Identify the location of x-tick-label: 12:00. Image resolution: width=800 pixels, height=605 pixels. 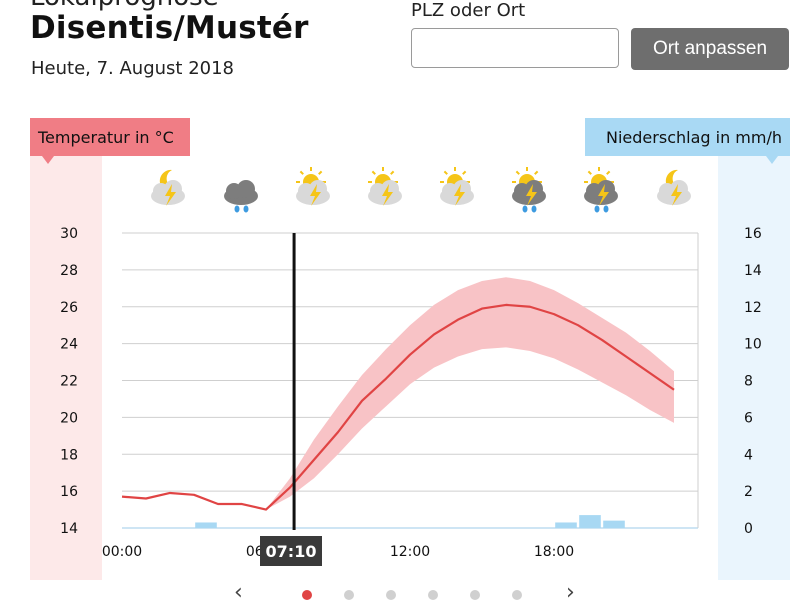
(410, 552).